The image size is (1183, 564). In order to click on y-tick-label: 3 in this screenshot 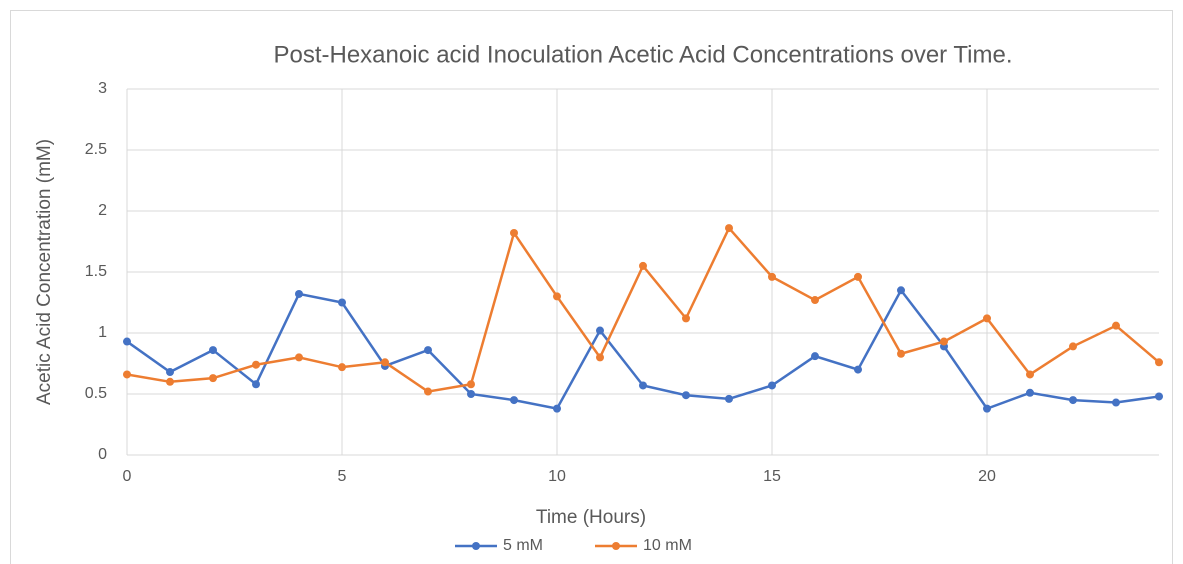, I will do `click(102, 88)`.